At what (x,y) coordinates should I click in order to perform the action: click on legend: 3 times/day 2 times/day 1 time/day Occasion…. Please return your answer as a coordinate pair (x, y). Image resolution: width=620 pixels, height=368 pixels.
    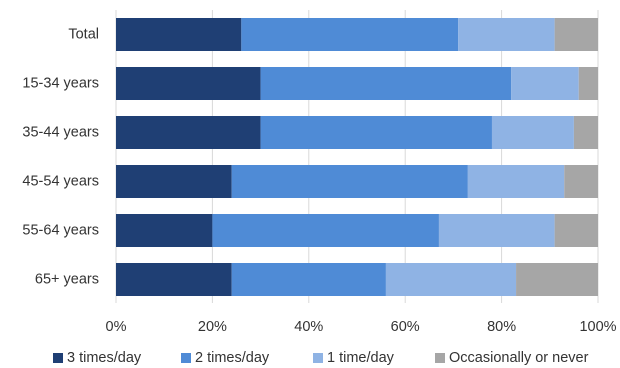
    Looking at the image, I should click on (321, 358).